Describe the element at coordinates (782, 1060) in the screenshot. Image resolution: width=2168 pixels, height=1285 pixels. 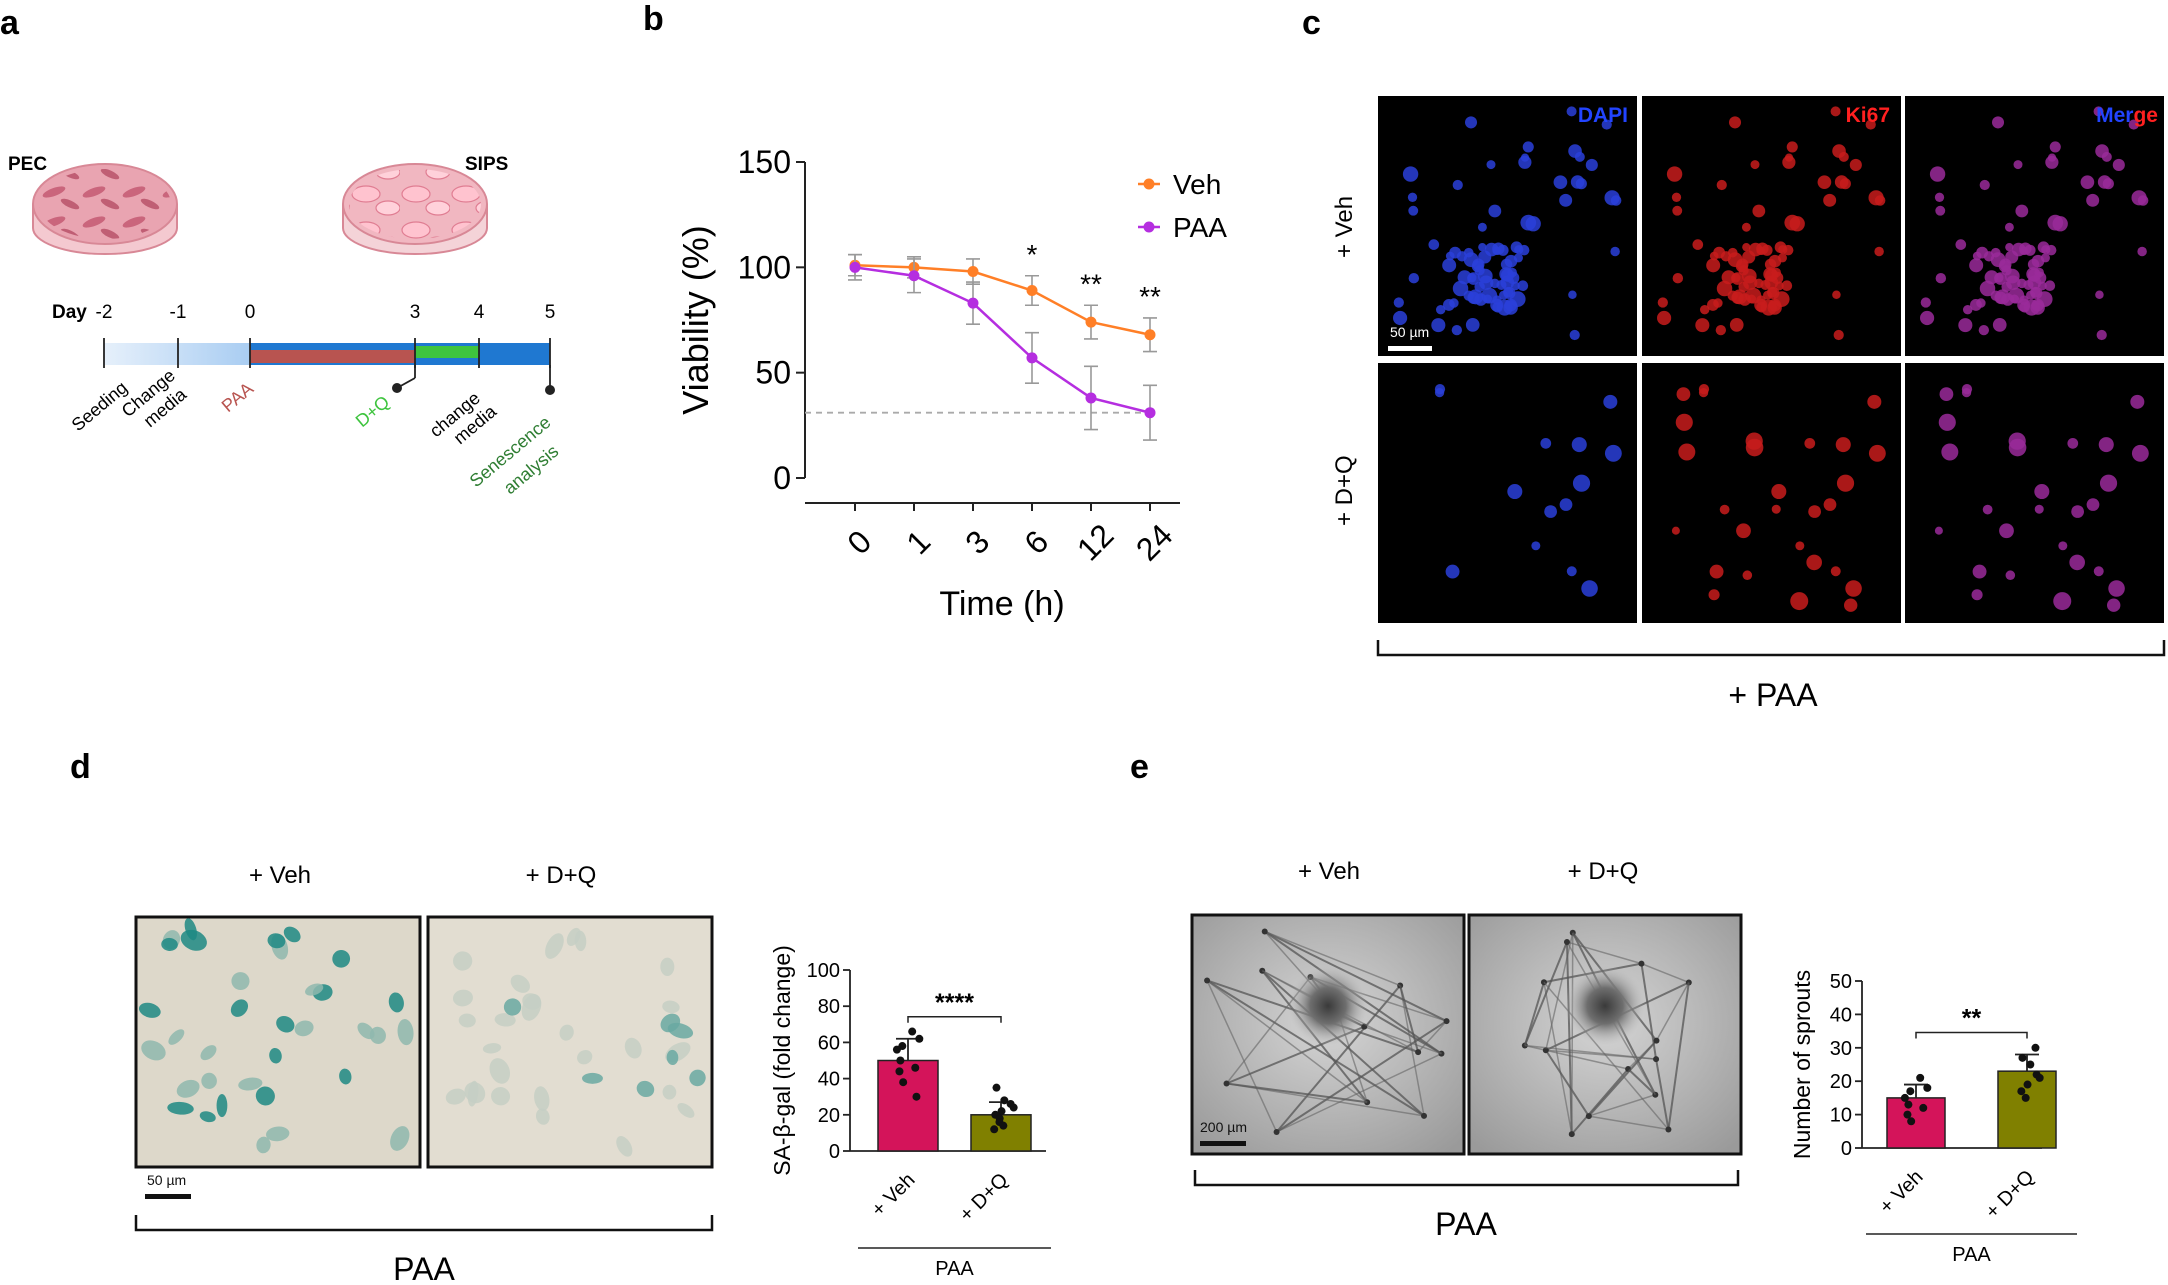
I see `y-axis-label: SA-β-gal (fold change)` at that location.